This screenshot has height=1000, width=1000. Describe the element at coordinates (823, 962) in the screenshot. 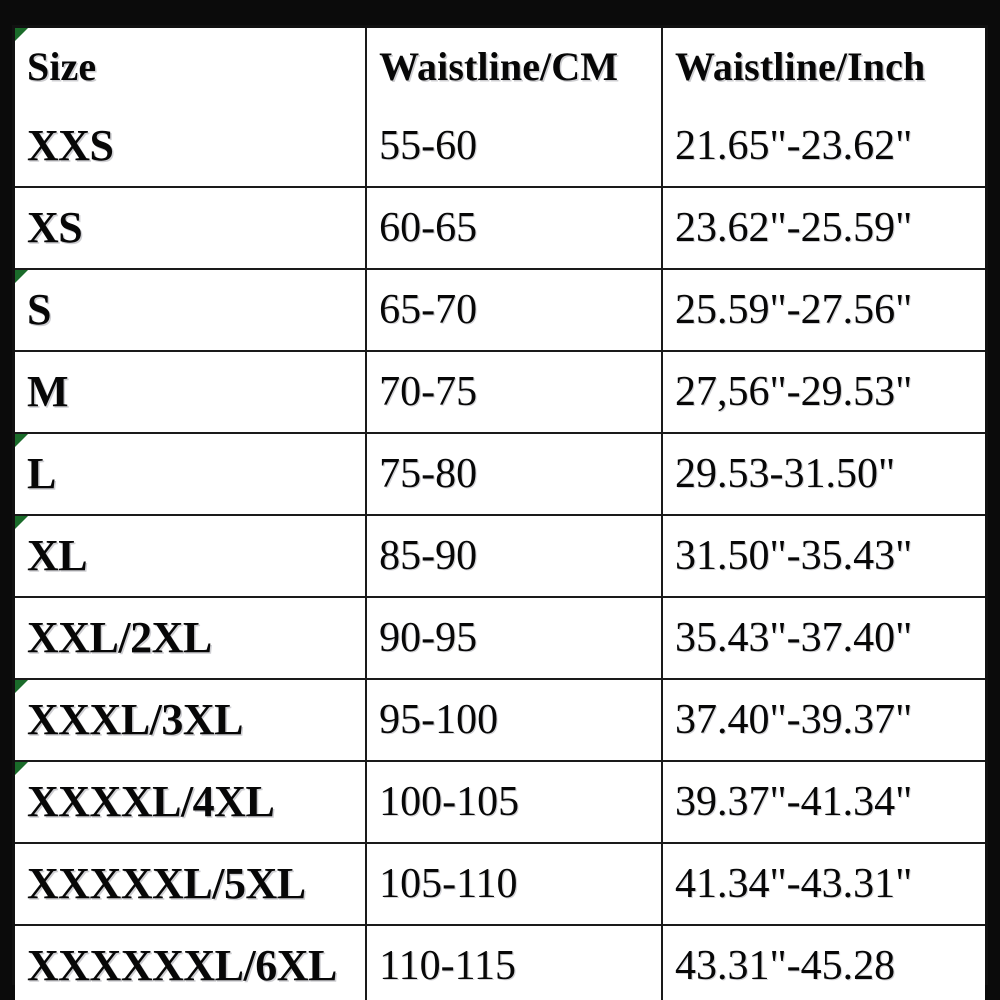

I see `cell-waistline-inch: 43.31"-45.28` at that location.